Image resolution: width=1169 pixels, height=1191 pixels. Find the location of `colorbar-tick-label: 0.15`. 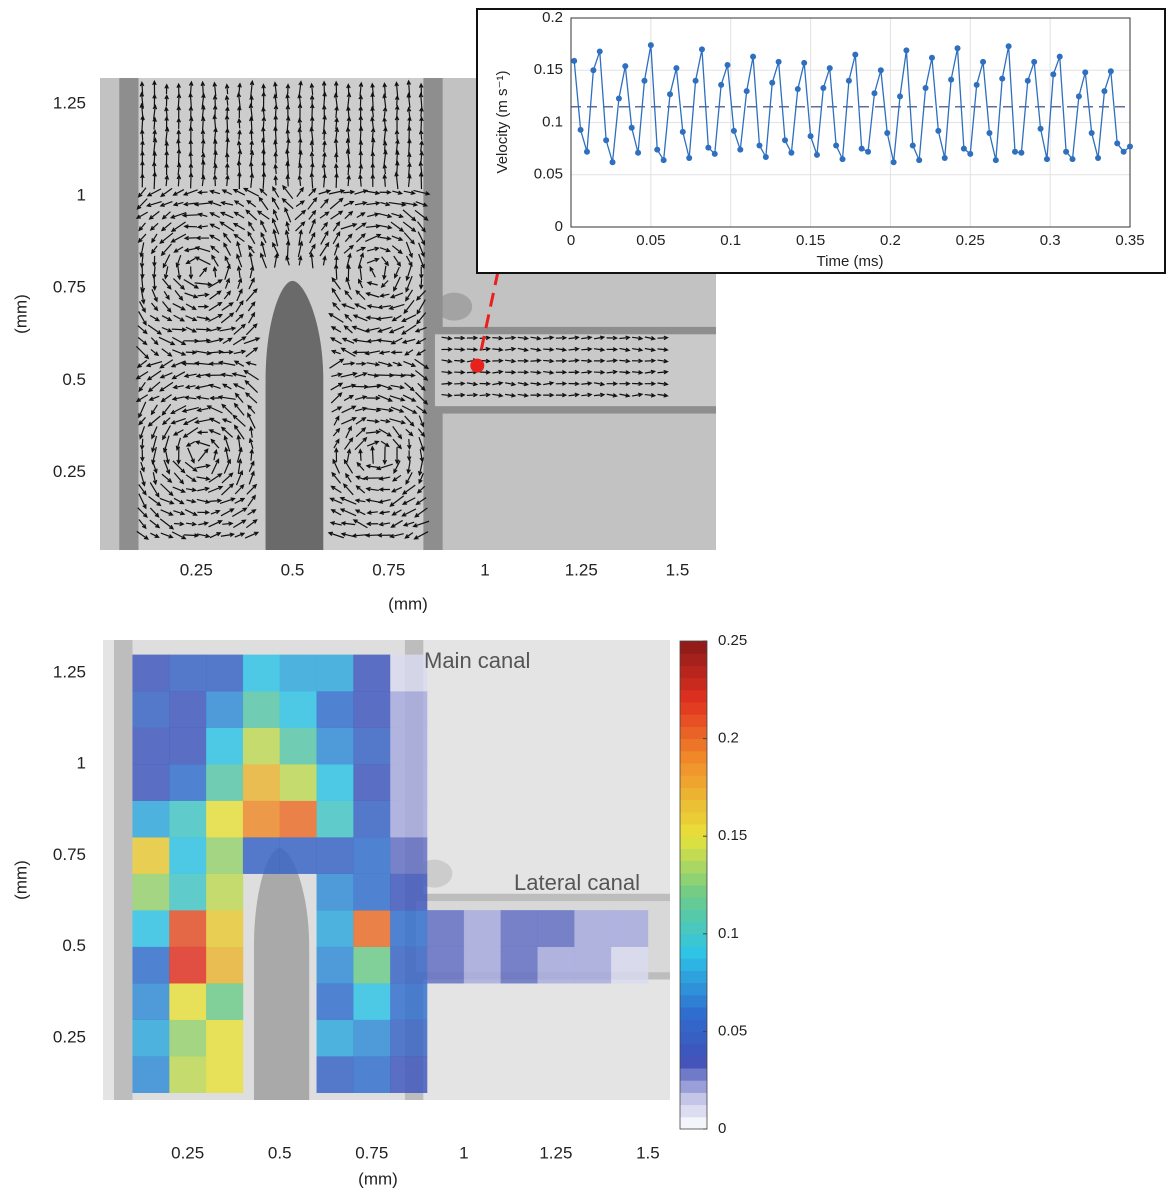

colorbar-tick-label: 0.15 is located at coordinates (732, 835).